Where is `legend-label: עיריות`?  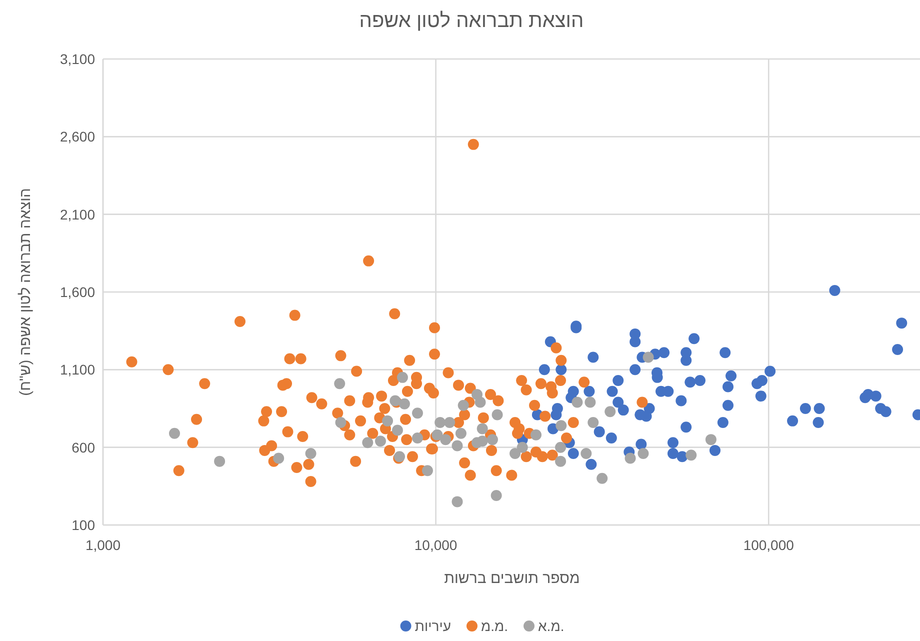
legend-label: עיריות is located at coordinates (432, 626).